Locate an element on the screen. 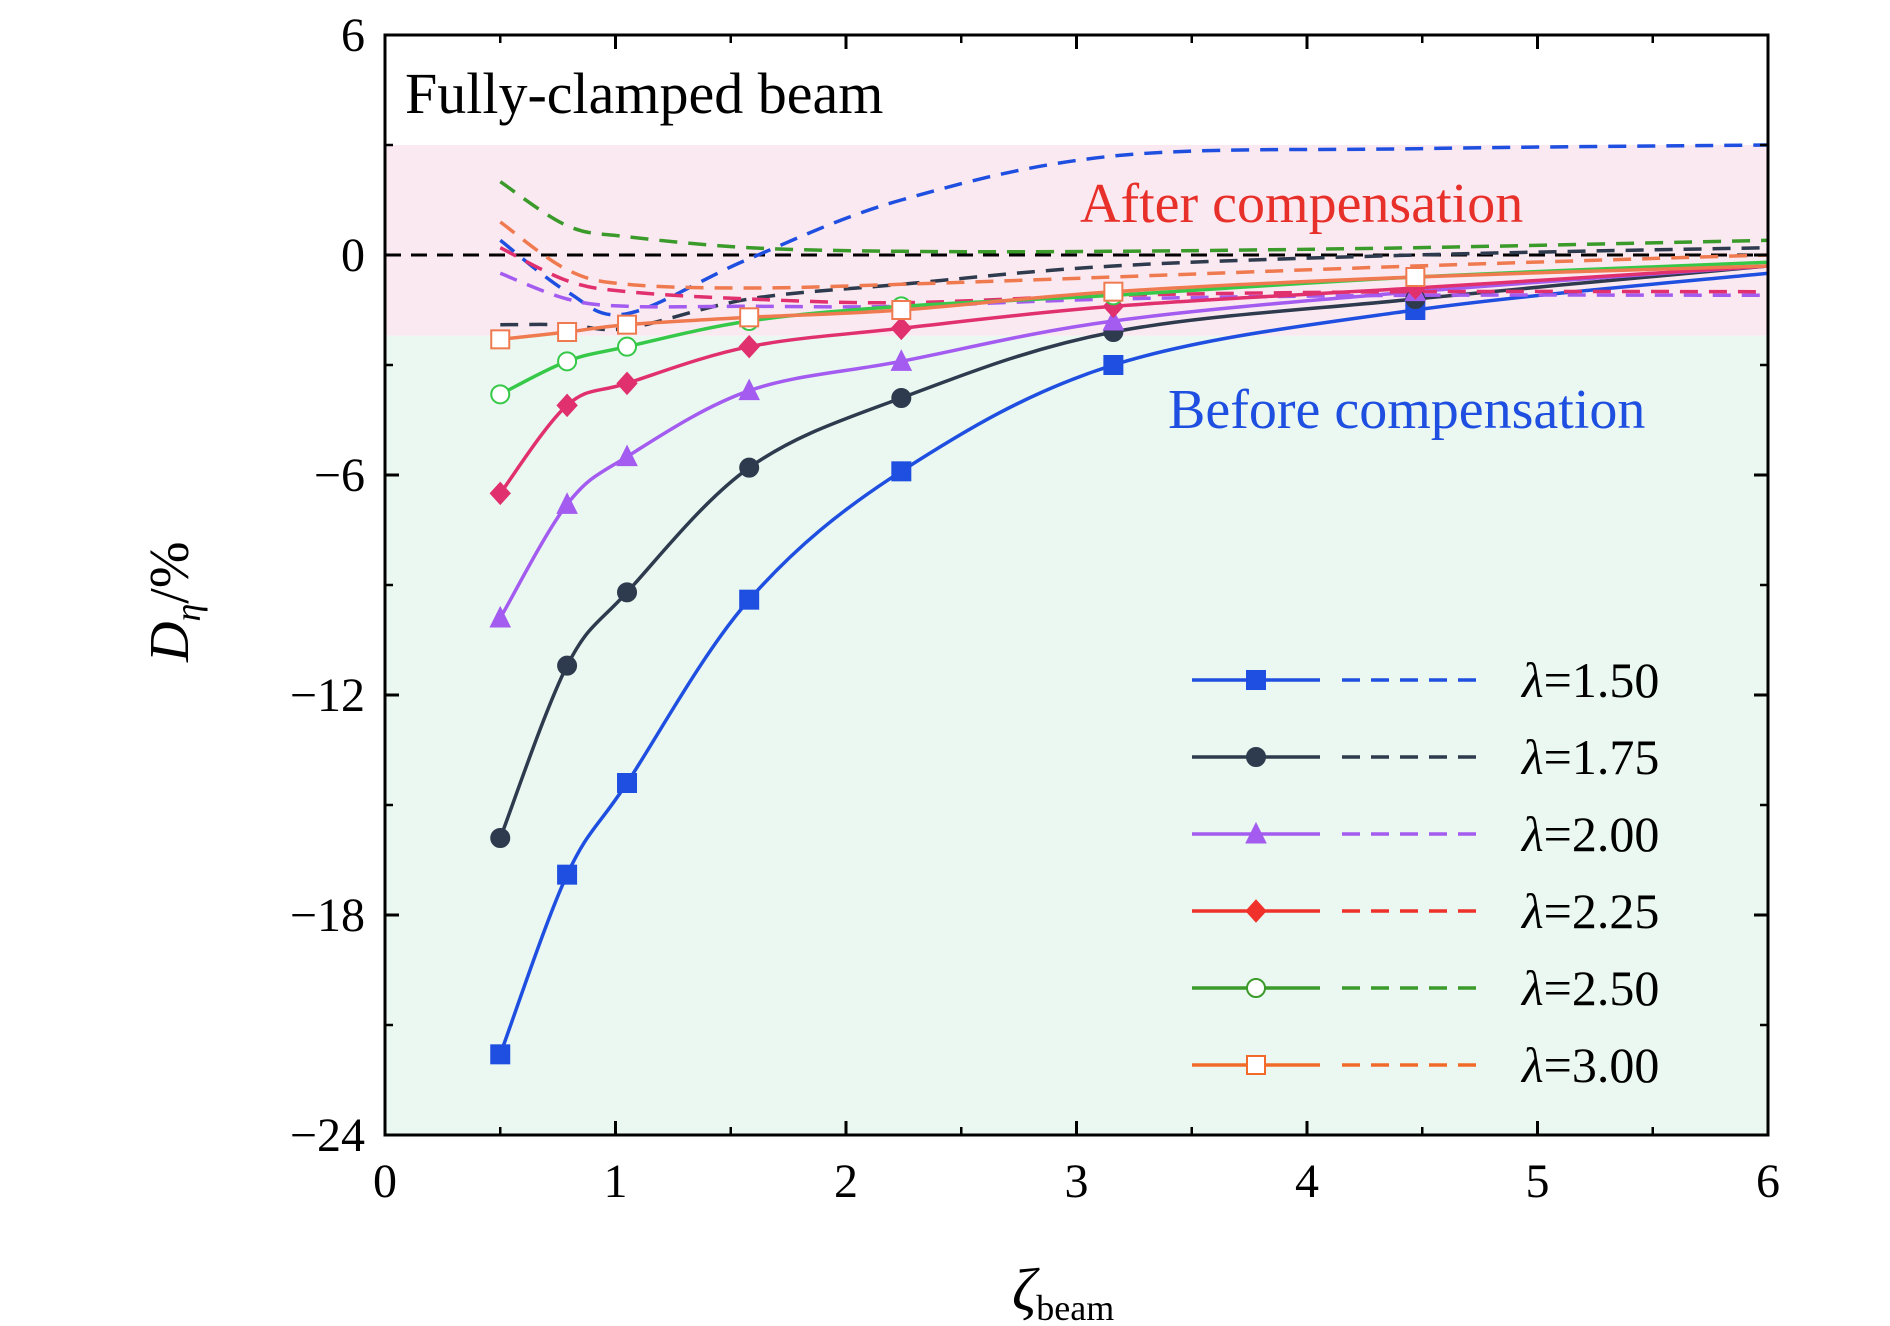 Image resolution: width=1890 pixels, height=1326 pixels. y-tick-label: 6 is located at coordinates (353, 35).